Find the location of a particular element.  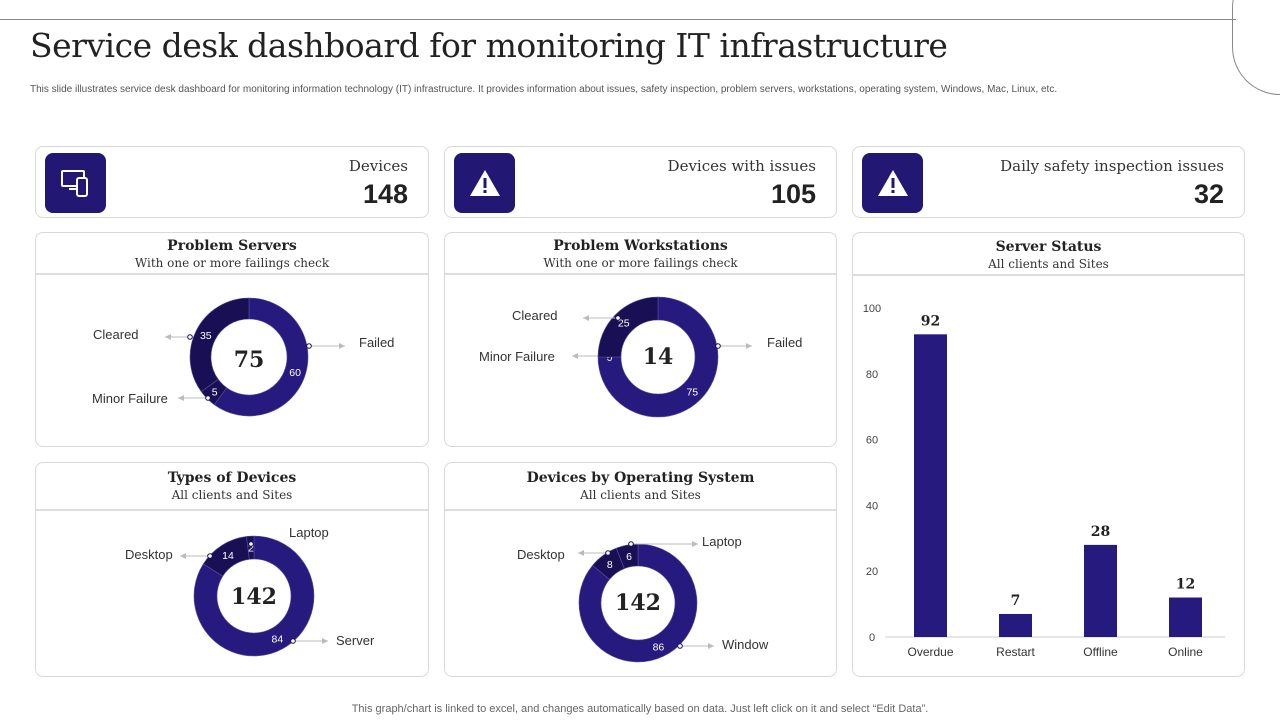

kpi-value: 148 is located at coordinates (385, 194).